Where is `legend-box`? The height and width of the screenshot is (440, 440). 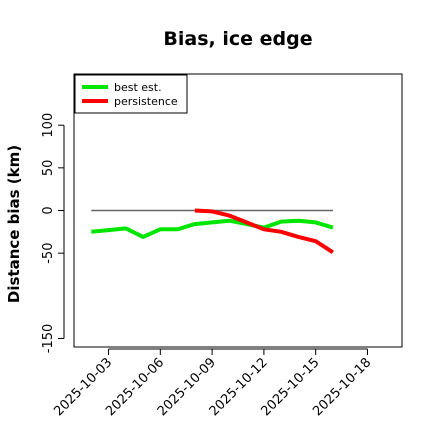
legend-box is located at coordinates (131, 94).